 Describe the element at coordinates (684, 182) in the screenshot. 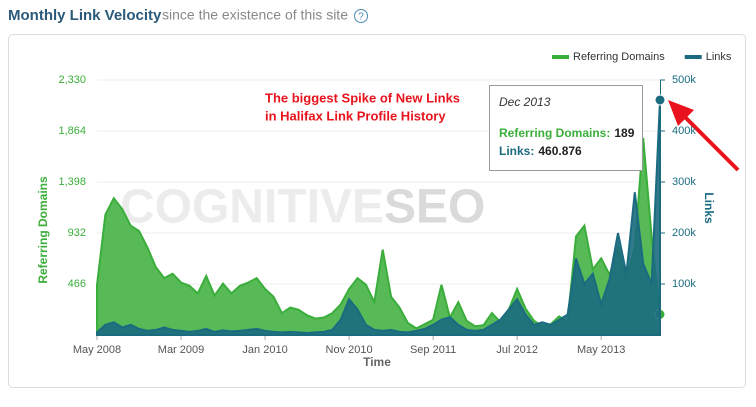

I see `y2-tick-label: 300k` at that location.